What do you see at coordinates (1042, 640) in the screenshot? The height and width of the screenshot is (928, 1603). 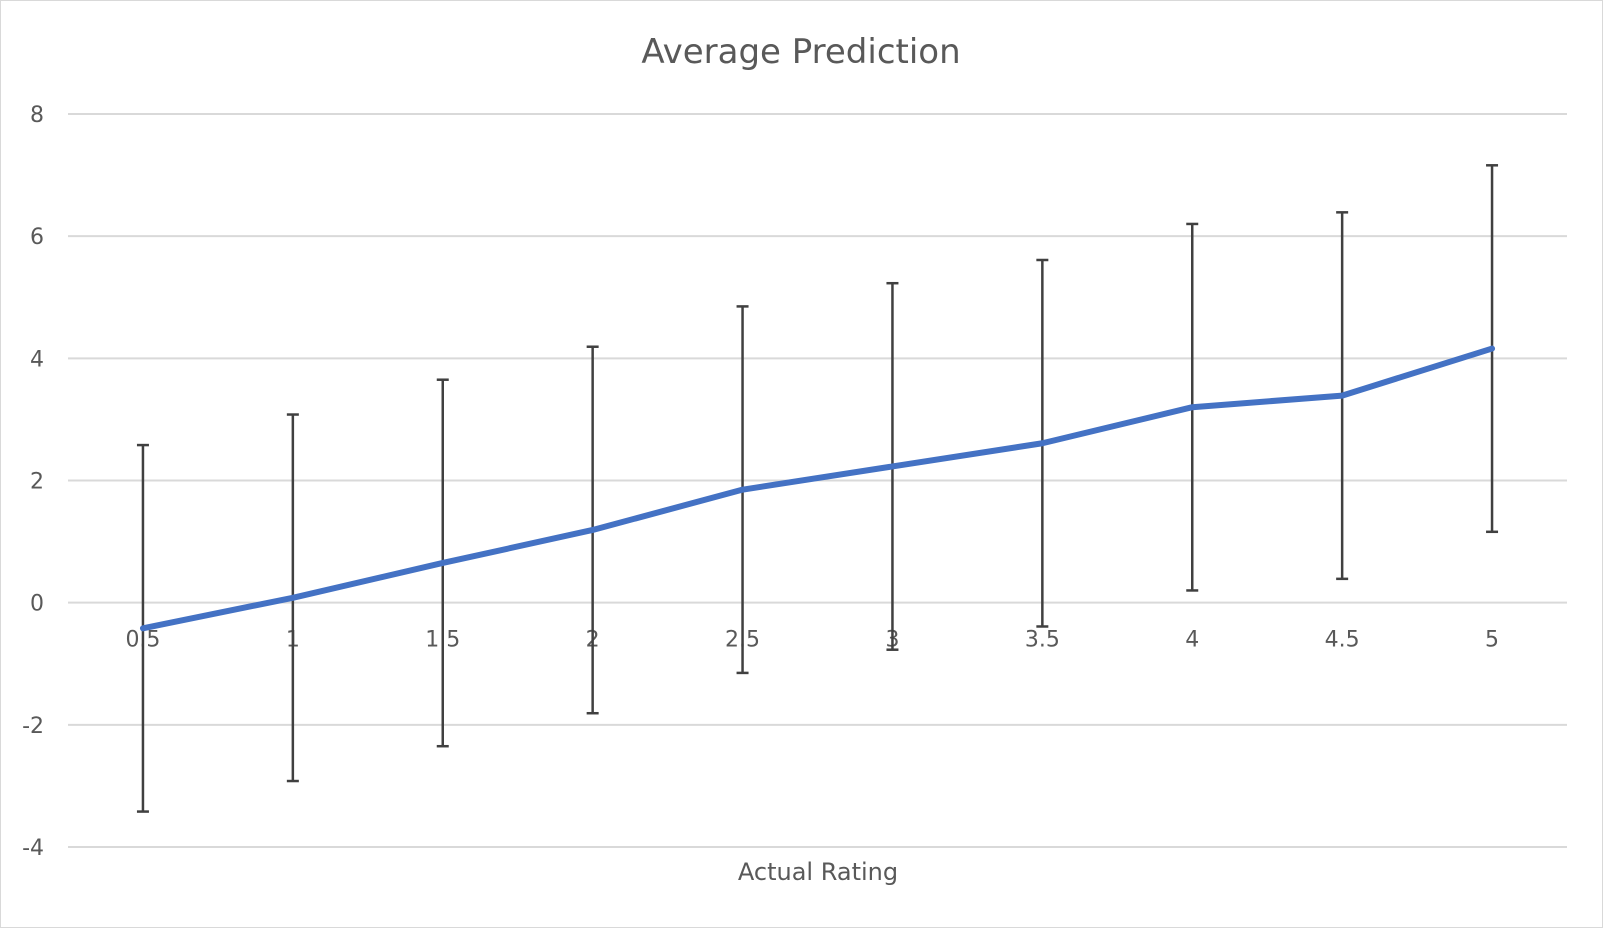 I see `x-tick-label: 3.5` at bounding box center [1042, 640].